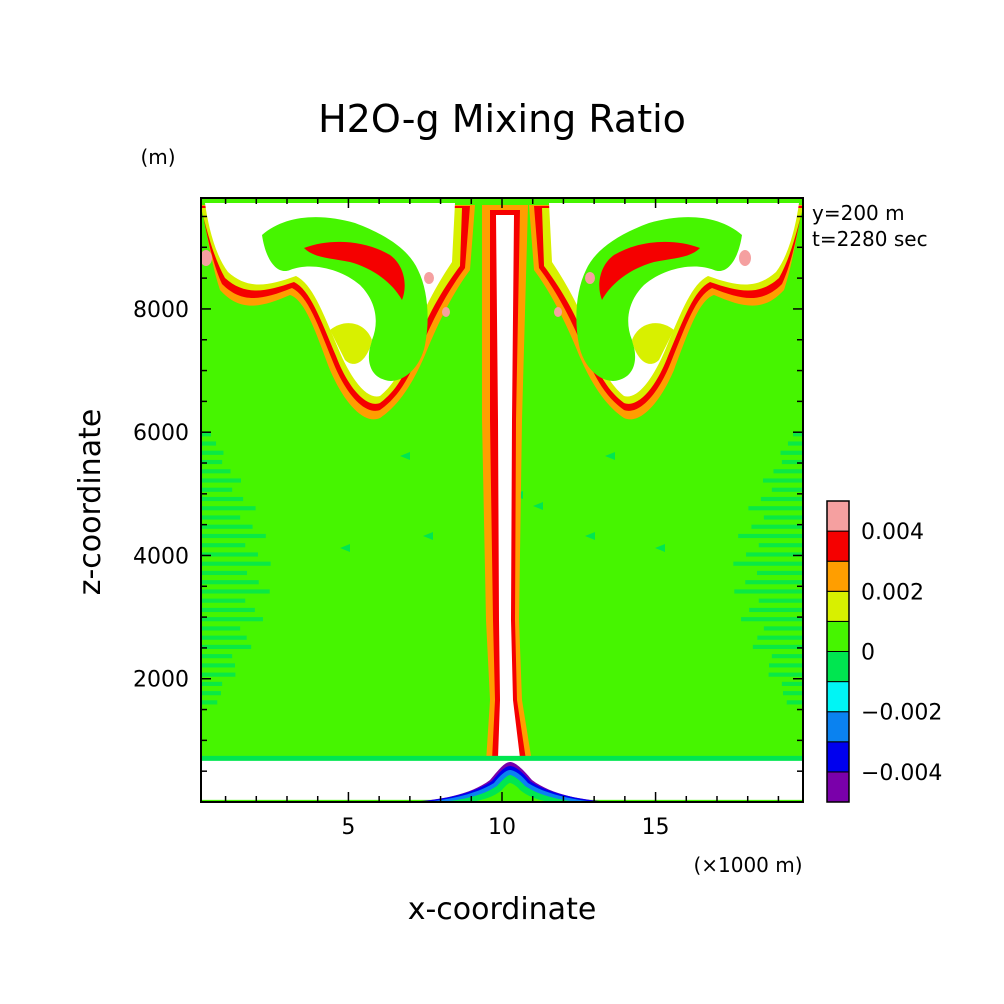 Image resolution: width=1004 pixels, height=1004 pixels. I want to click on central-column, so click(507, 483).